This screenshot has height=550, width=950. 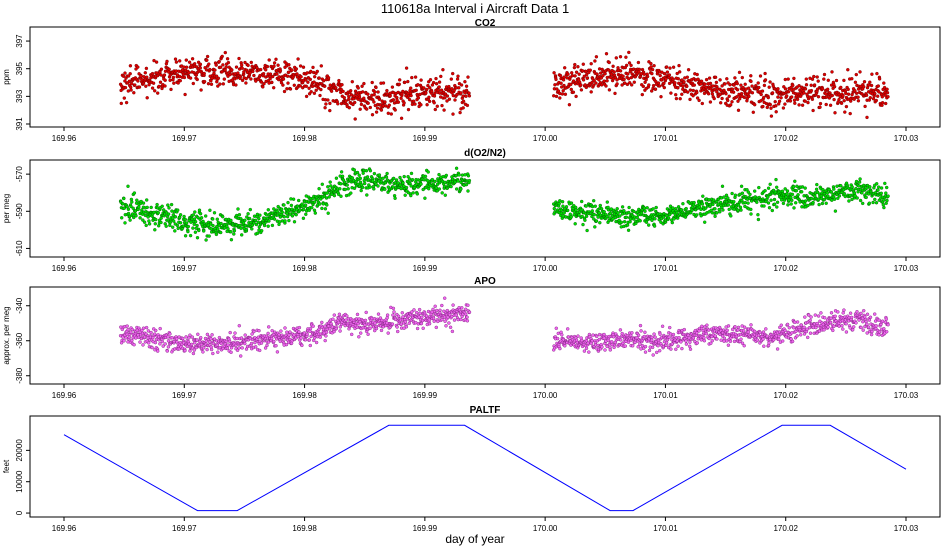 I want to click on x-tick-label: 170.02, so click(x=785, y=268).